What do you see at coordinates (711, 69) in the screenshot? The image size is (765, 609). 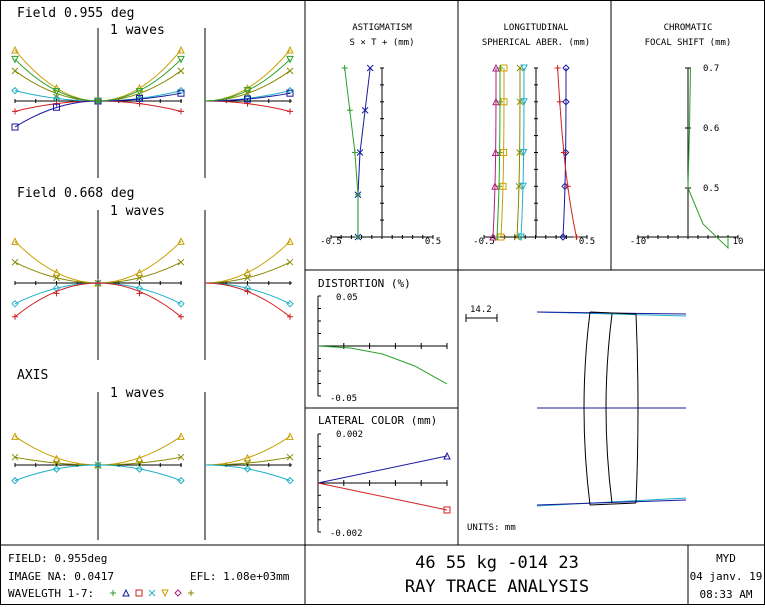 I see `chrom-y1: 0.7` at bounding box center [711, 69].